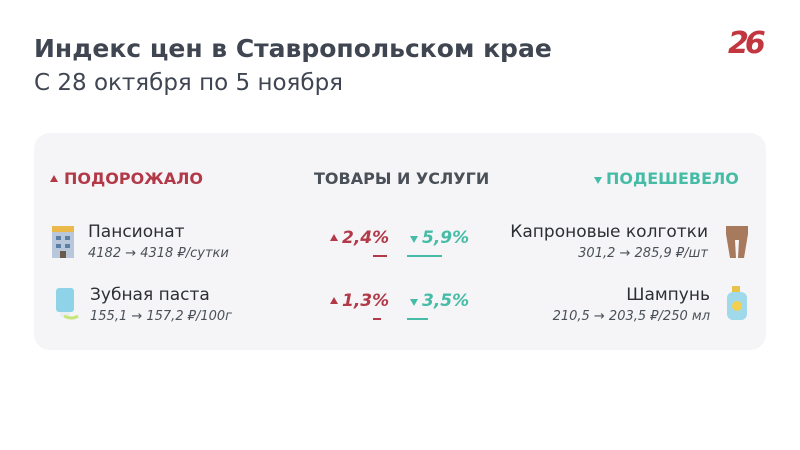  I want to click on item-price: 155,1 → 157,2 ₽/100г, so click(161, 316).